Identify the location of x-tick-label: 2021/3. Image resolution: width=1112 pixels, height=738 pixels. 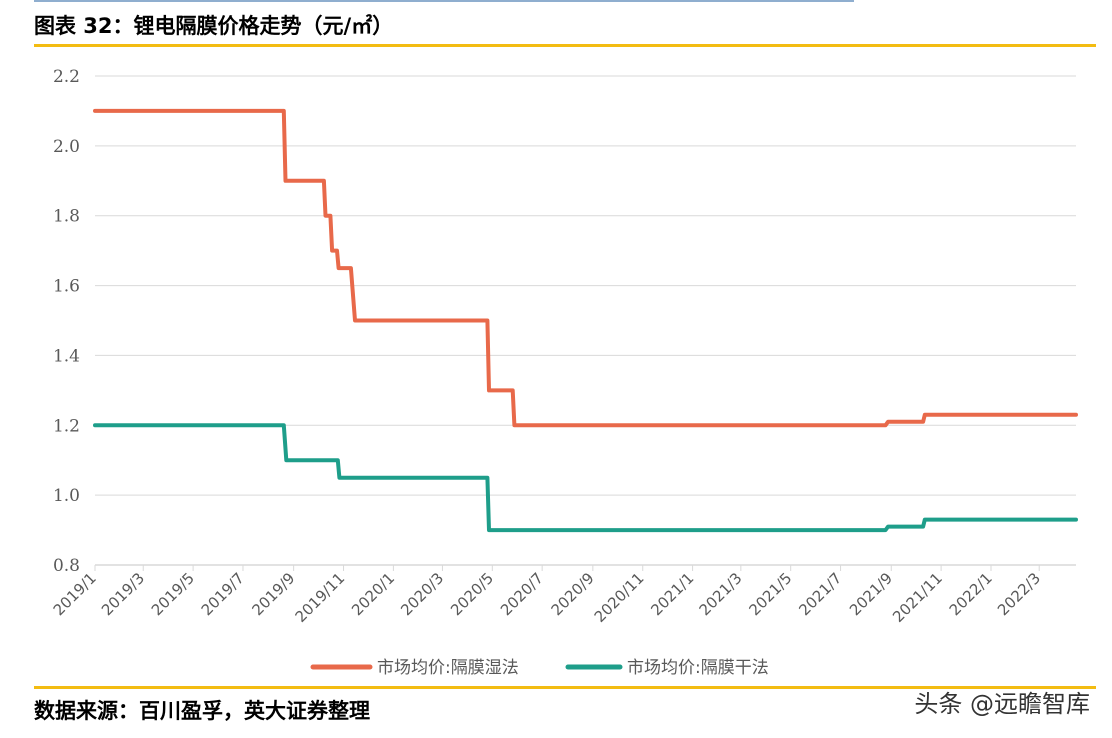
(721, 594).